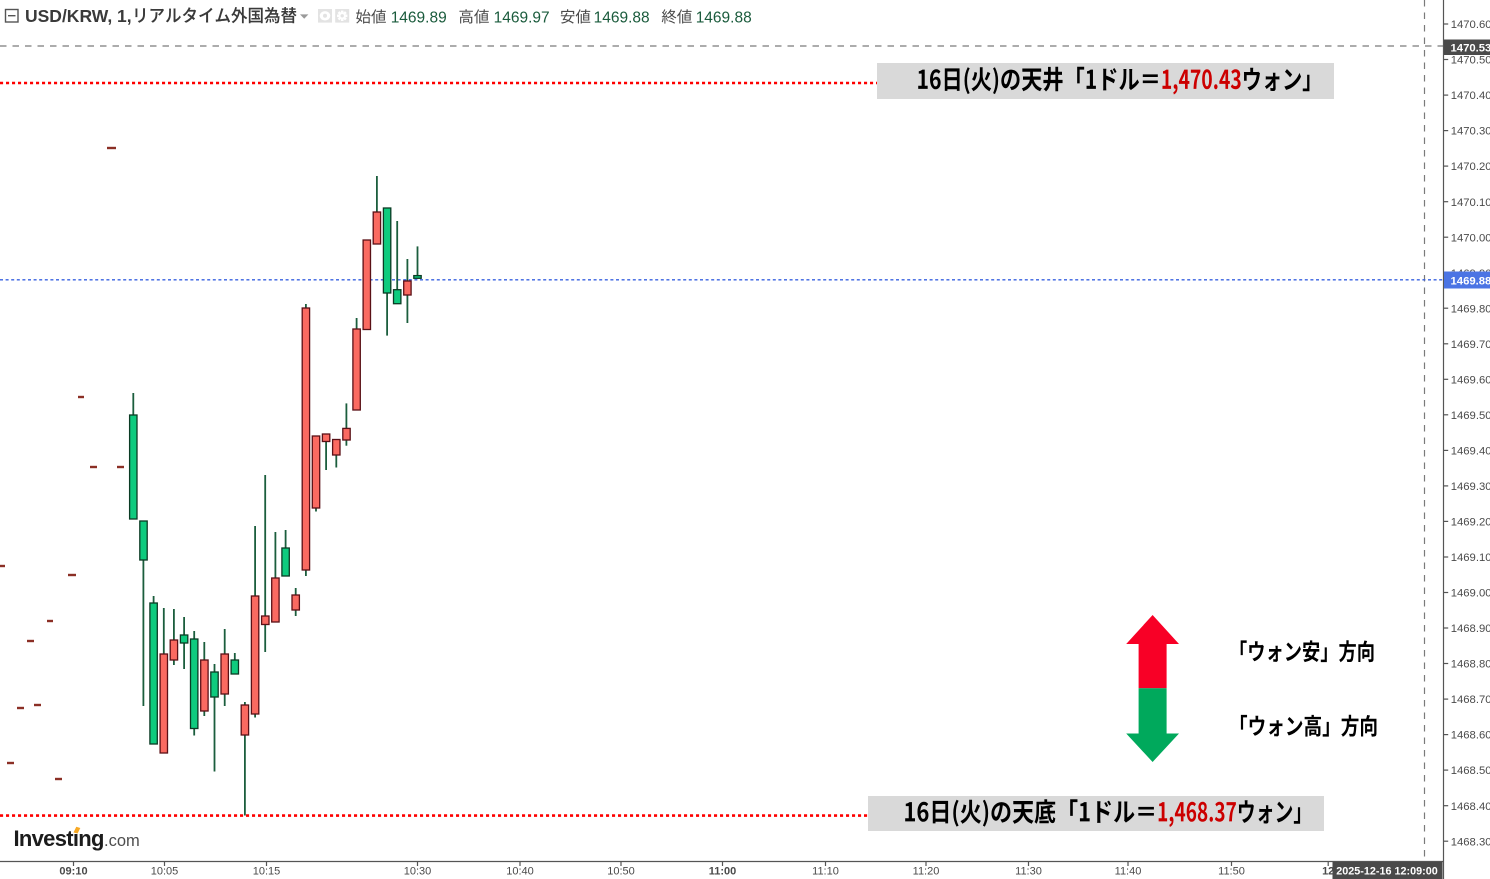 The height and width of the screenshot is (879, 1490). Describe the element at coordinates (1470, 665) in the screenshot. I see `svg-text: 1468.80` at that location.